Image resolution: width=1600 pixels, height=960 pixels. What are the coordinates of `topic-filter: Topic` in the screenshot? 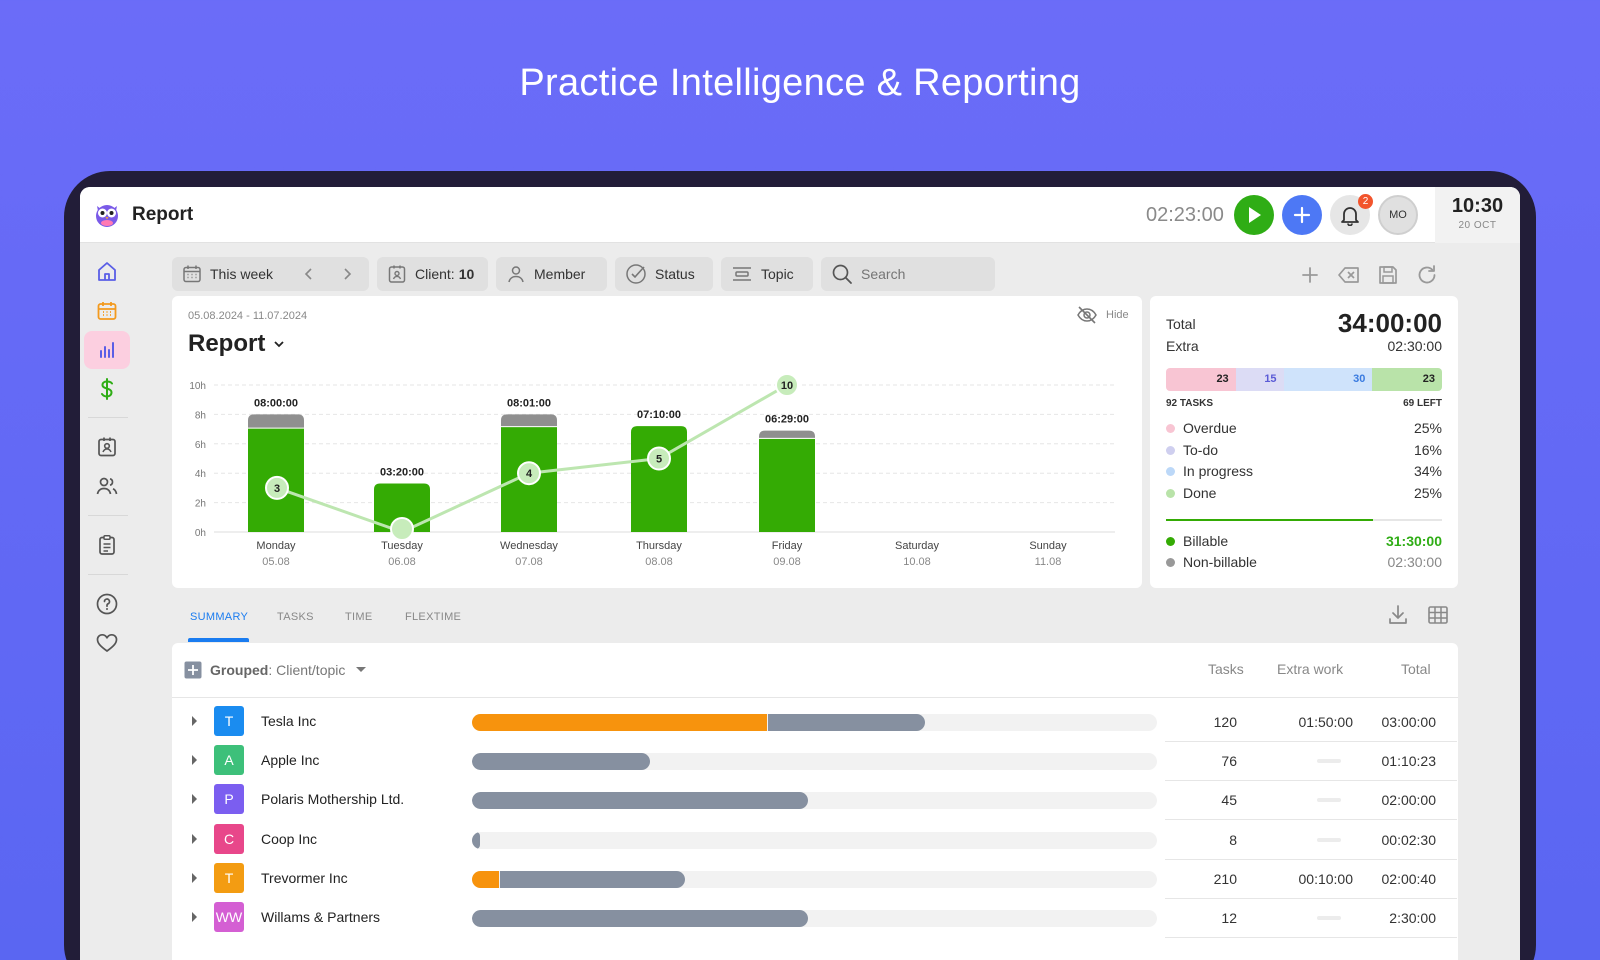 It's located at (767, 274).